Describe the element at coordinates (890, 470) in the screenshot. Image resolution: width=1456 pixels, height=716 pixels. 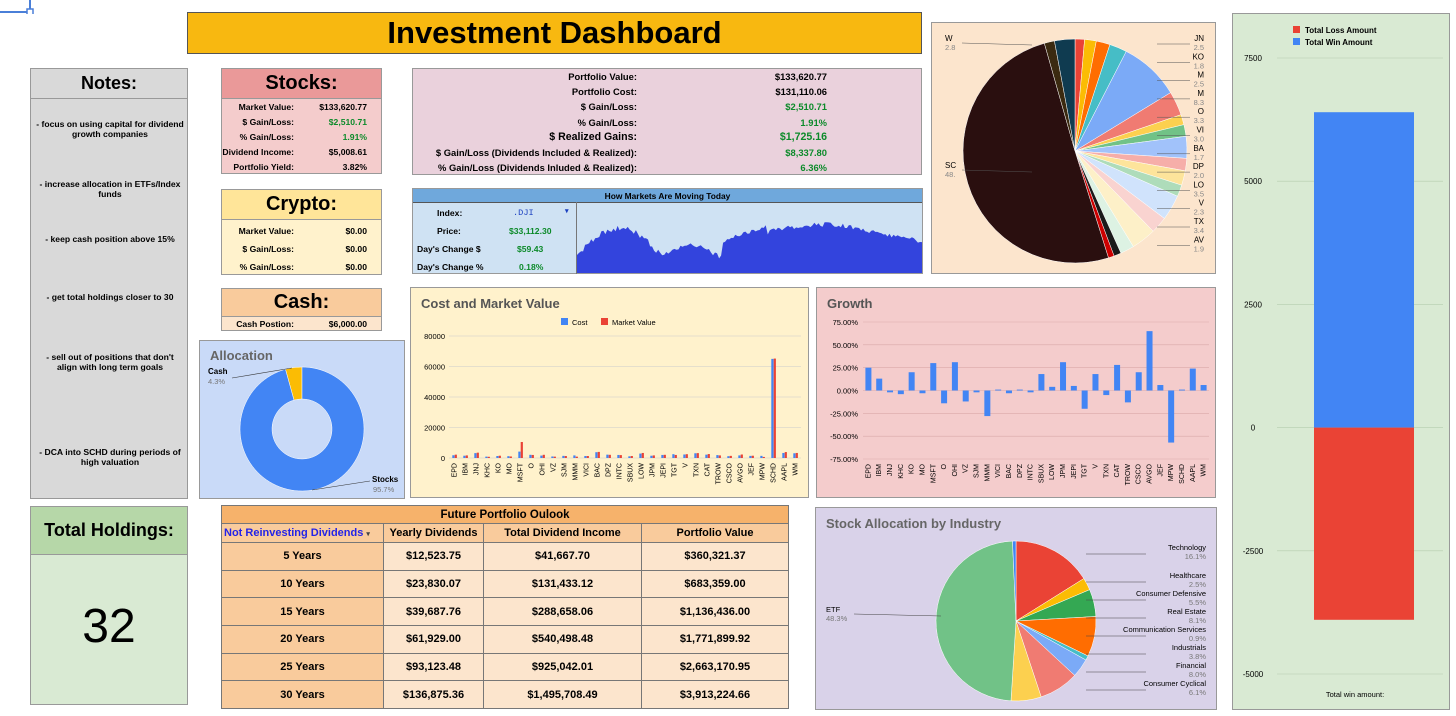
I see `x-tick-label: JNJ` at that location.